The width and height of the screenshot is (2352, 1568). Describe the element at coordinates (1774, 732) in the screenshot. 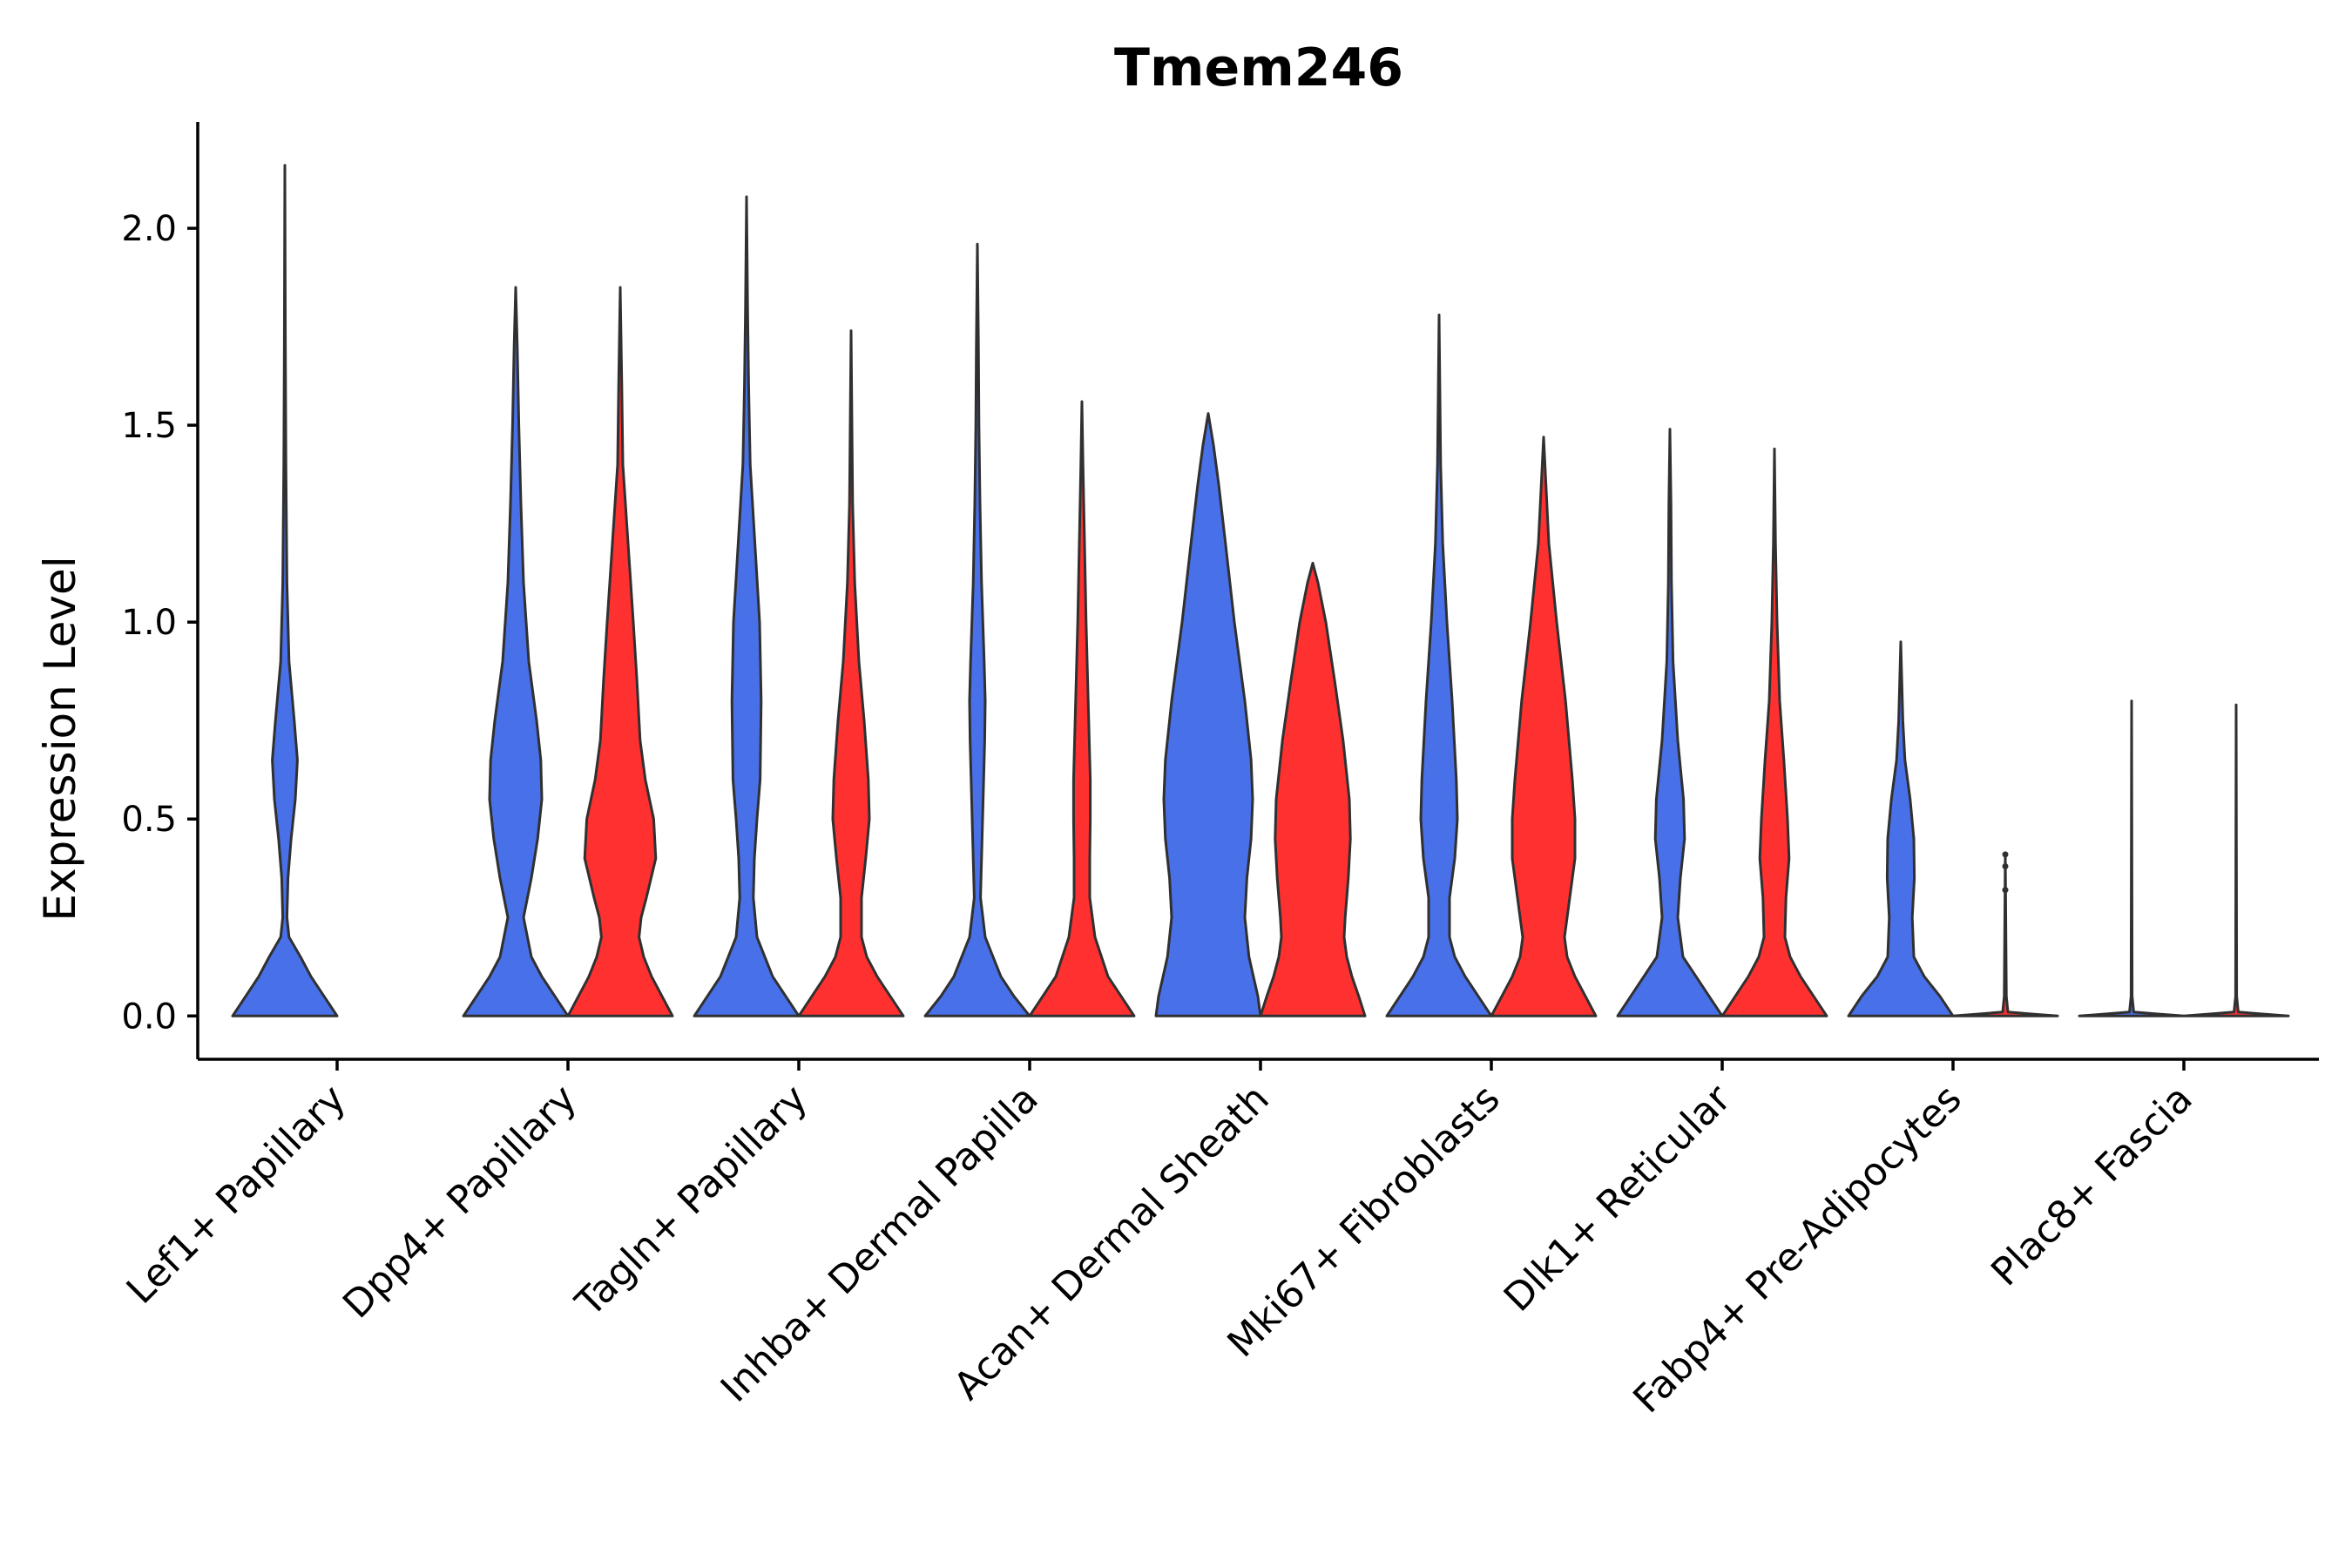

I see `violin-group2-dlk1-reticular` at that location.